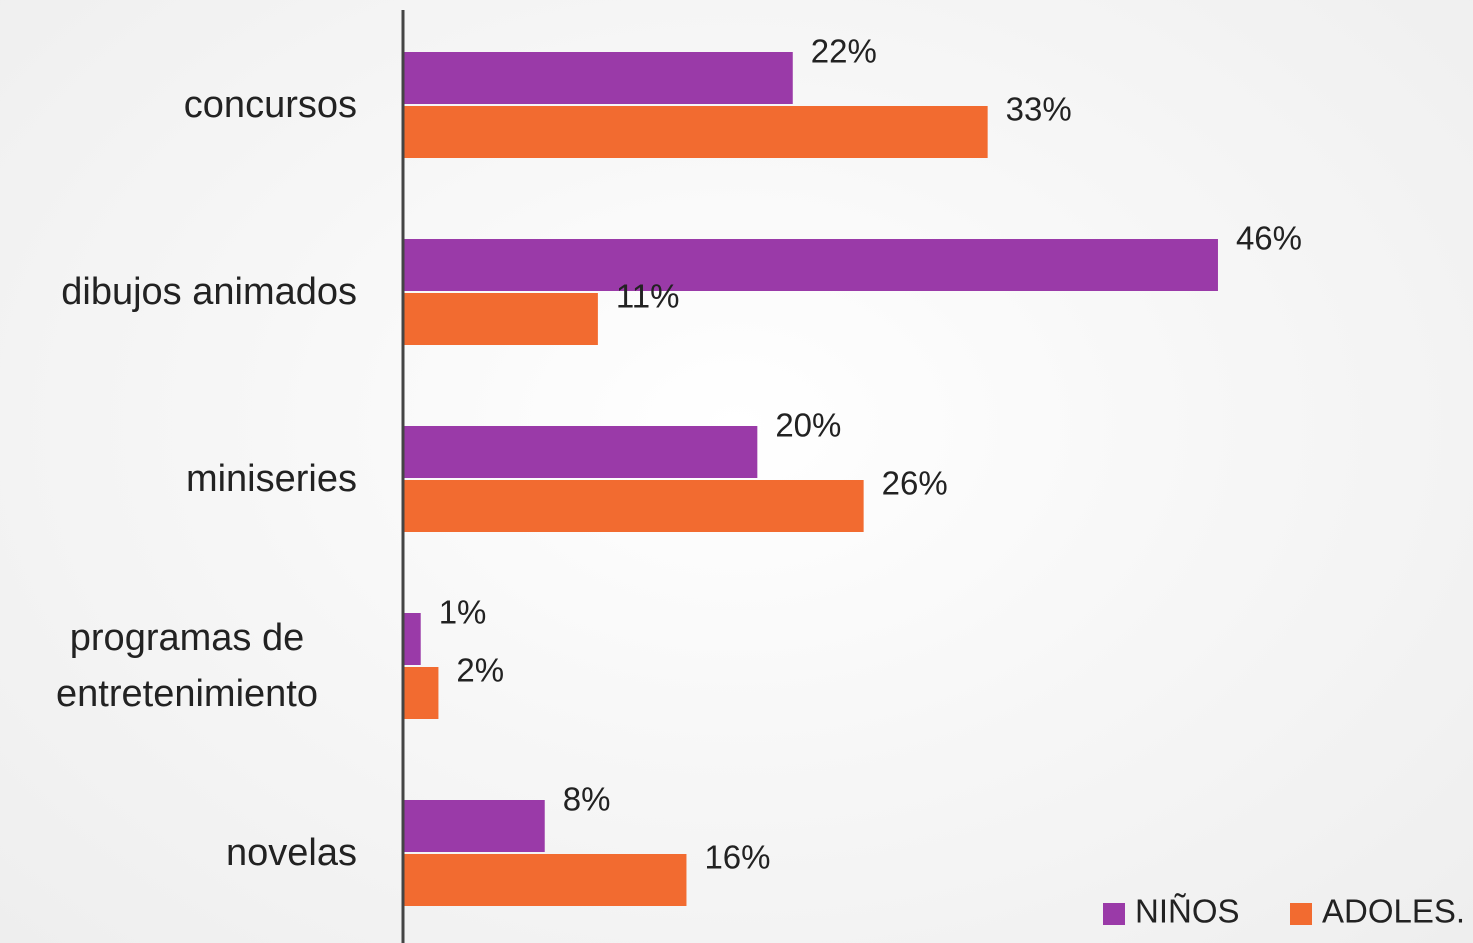 The height and width of the screenshot is (943, 1473). What do you see at coordinates (1269, 238) in the screenshot?
I see `data-label: 46%` at bounding box center [1269, 238].